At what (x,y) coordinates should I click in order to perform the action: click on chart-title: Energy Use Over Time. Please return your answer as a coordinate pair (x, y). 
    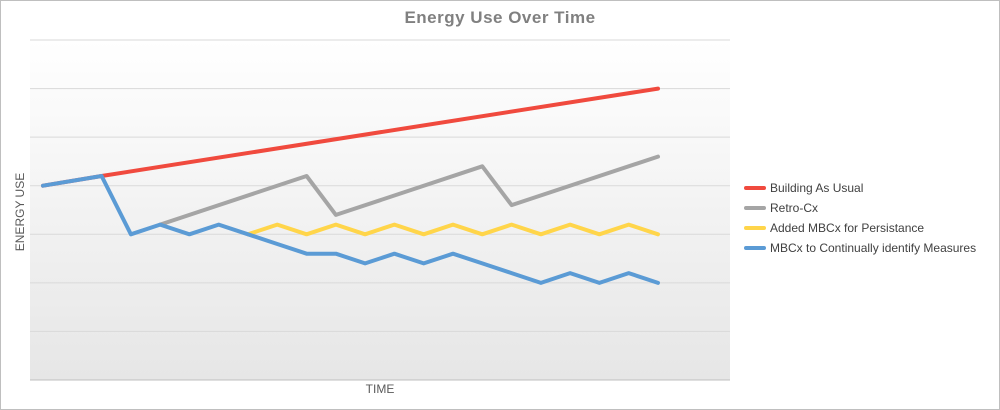
    Looking at the image, I should click on (500, 17).